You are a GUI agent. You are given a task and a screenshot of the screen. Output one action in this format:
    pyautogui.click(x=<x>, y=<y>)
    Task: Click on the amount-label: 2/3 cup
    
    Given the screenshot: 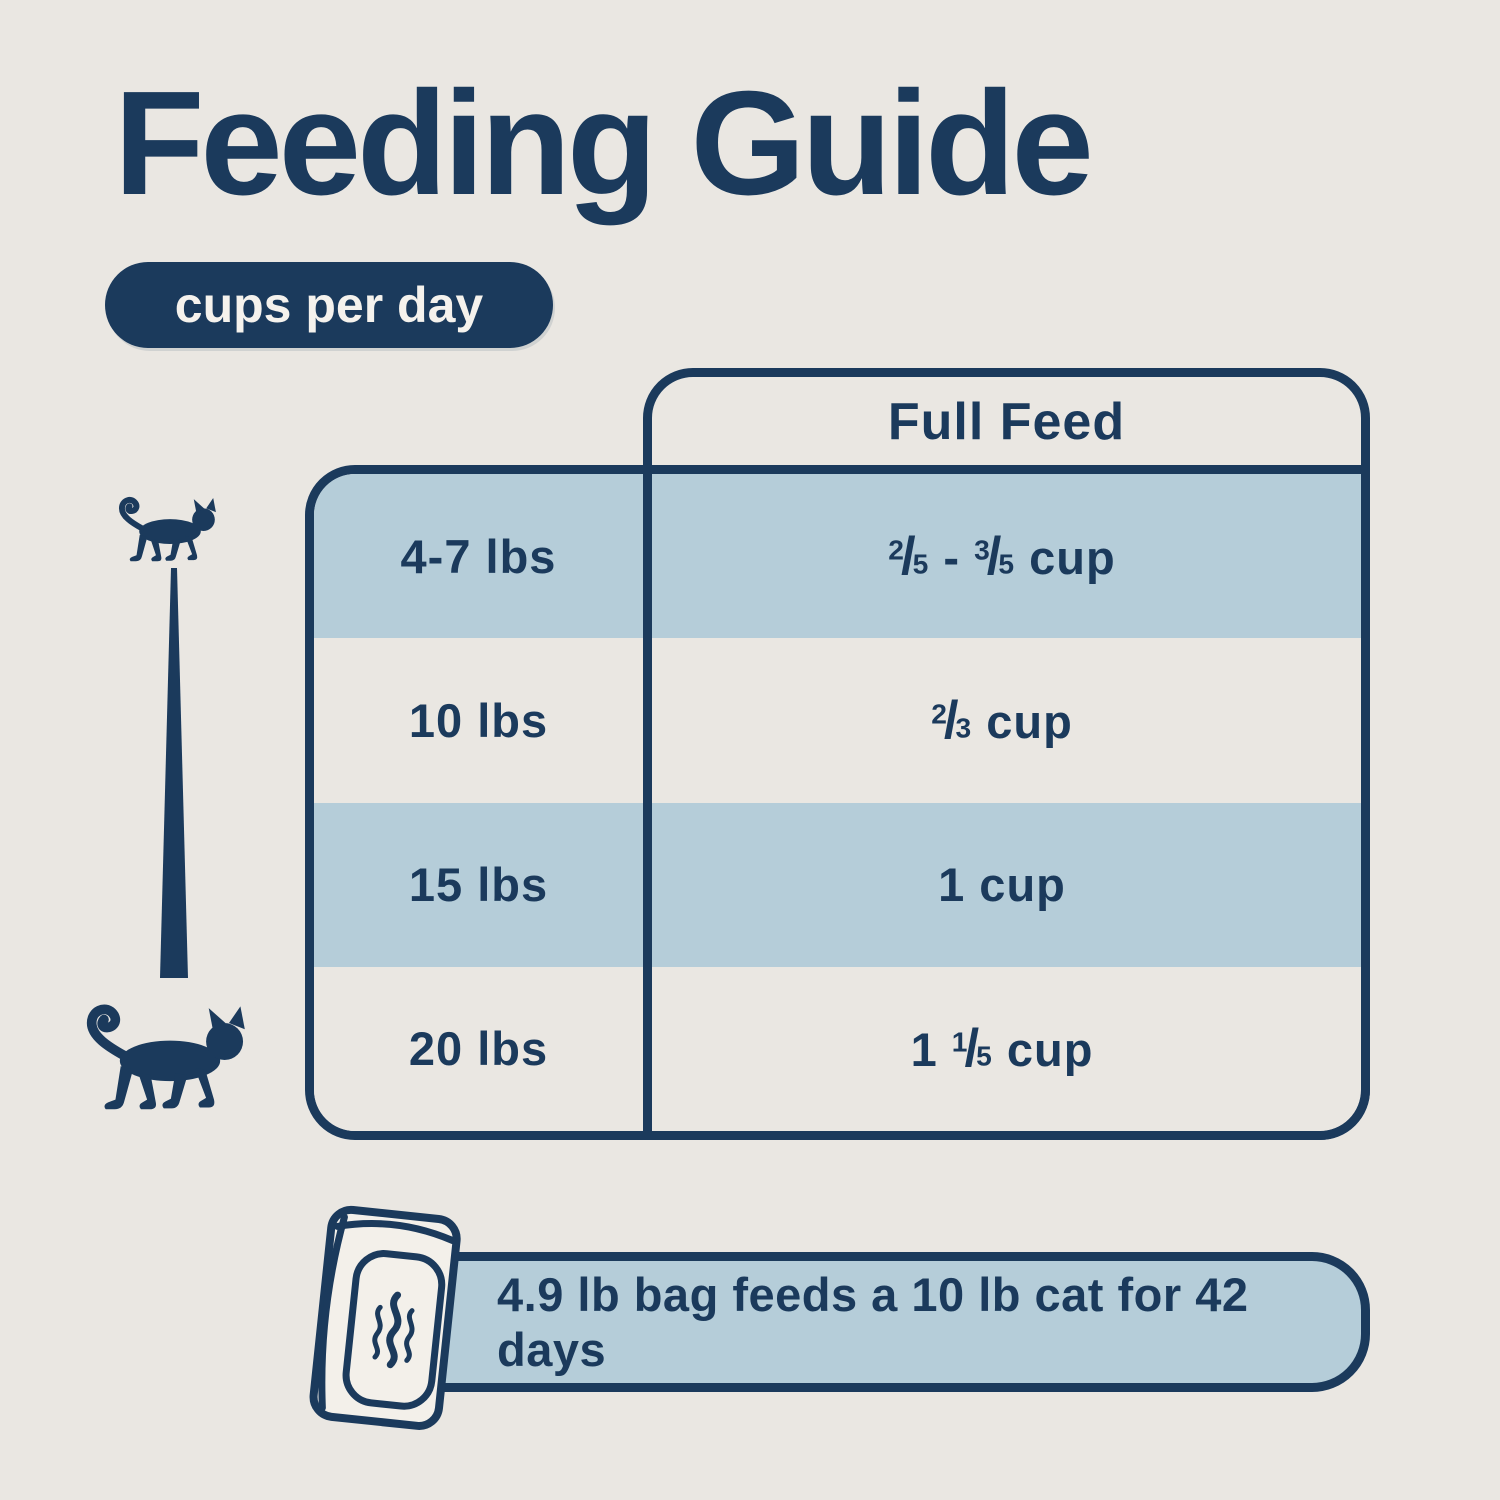 What is the action you would take?
    pyautogui.click(x=1002, y=720)
    